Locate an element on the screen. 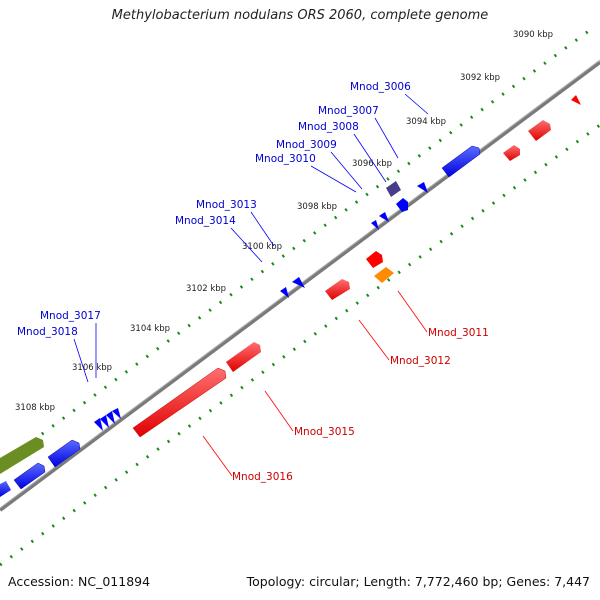 Image resolution: width=600 pixels, height=600 pixels. scale-label: 3108 kbp is located at coordinates (35, 408).